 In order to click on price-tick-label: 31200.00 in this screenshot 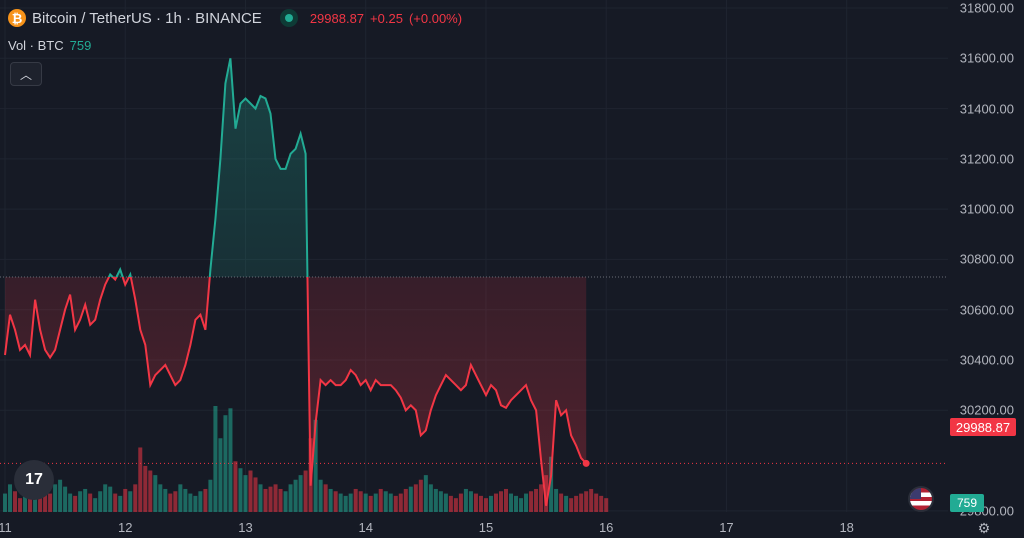, I will do `click(986, 159)`.